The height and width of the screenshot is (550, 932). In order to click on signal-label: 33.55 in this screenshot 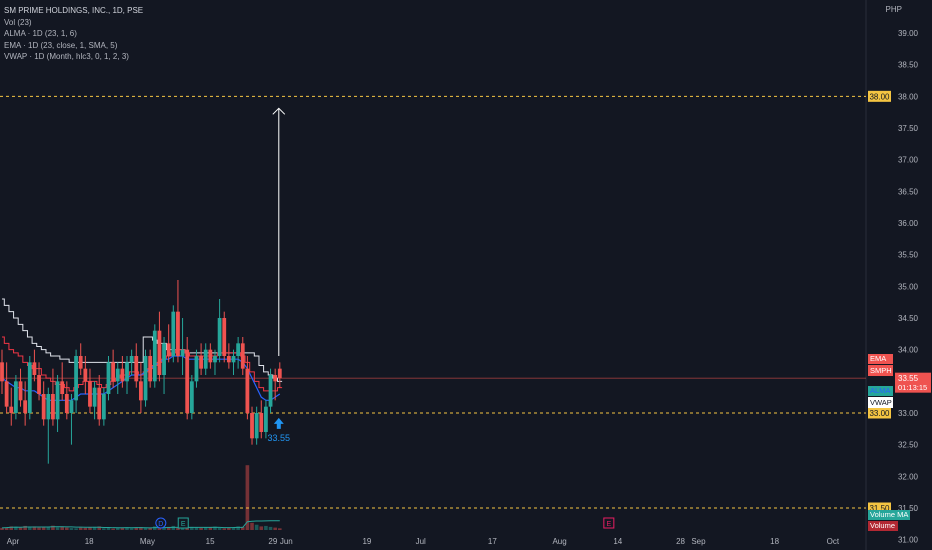, I will do `click(279, 438)`.